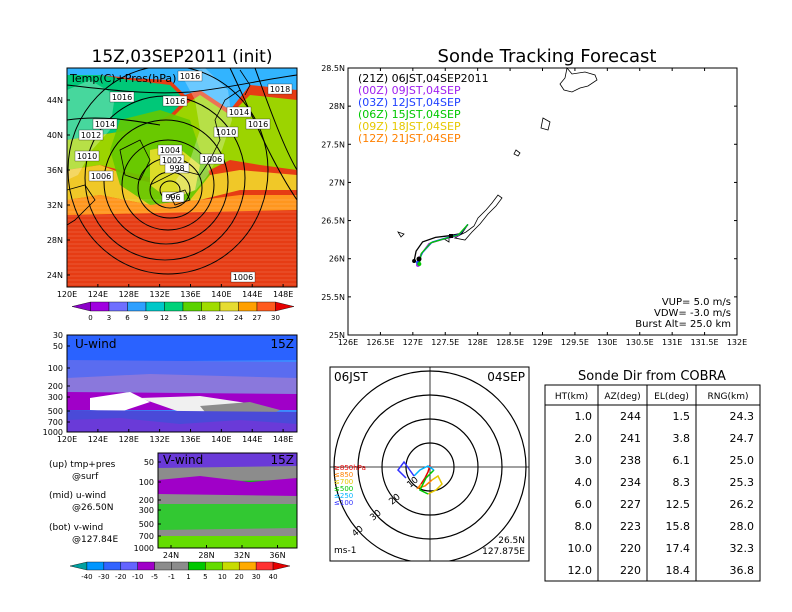  I want to click on table-cell: 2.0, so click(584, 438).